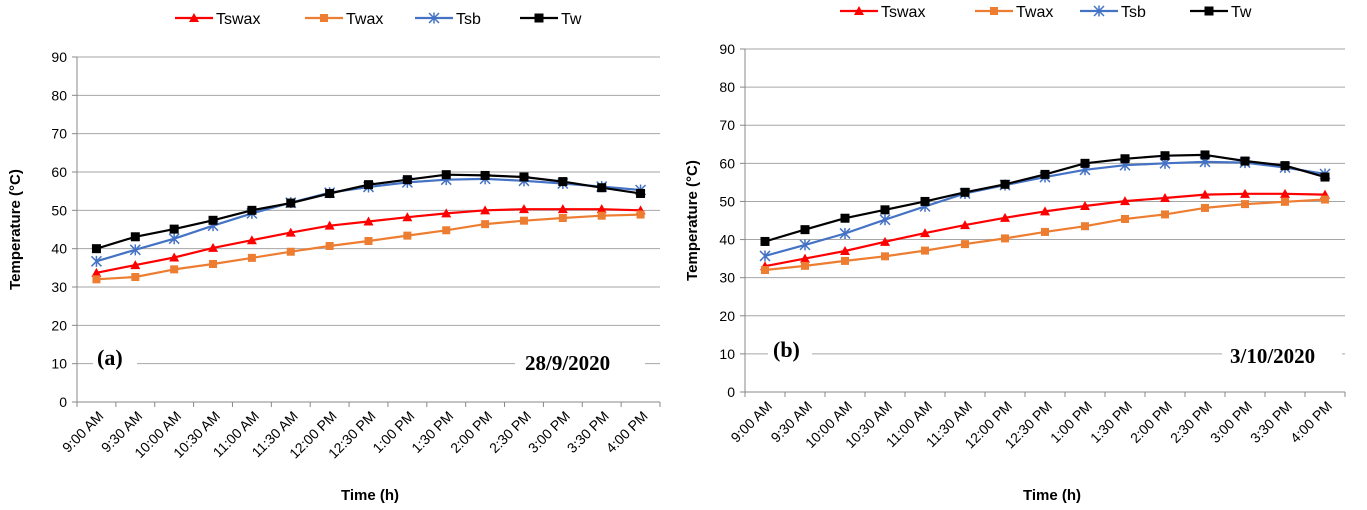 Image resolution: width=1367 pixels, height=510 pixels. Describe the element at coordinates (59, 172) in the screenshot. I see `y-tick-label: 60` at that location.